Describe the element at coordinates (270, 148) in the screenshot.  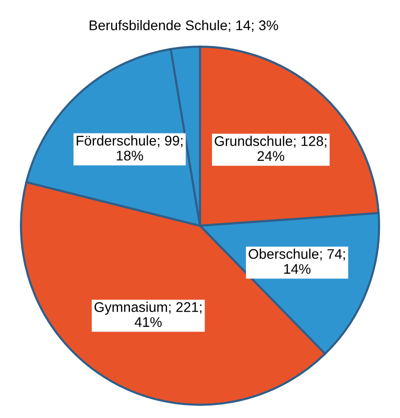
I see `slice-label: Grundschule; 128; 24%` at that location.